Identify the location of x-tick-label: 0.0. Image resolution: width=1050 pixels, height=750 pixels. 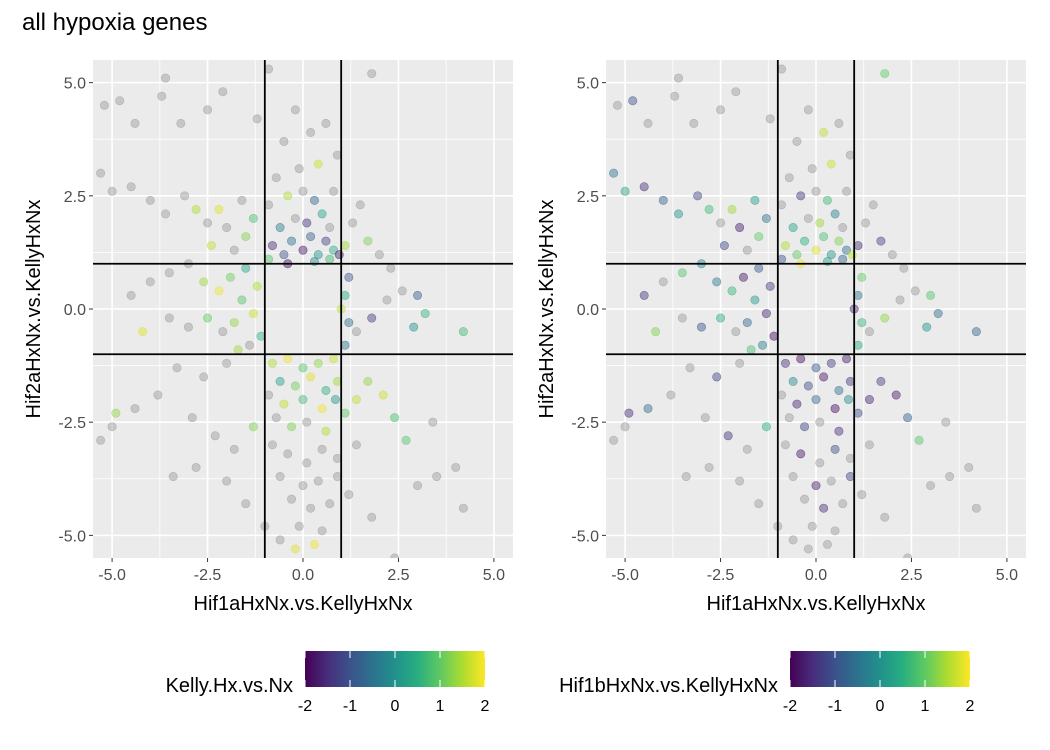
(303, 575).